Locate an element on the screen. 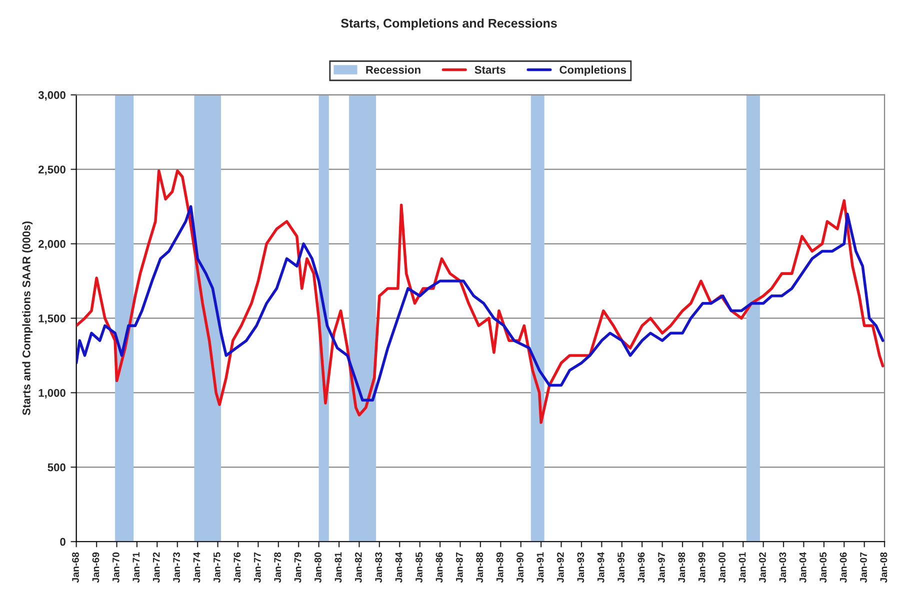 The height and width of the screenshot is (612, 898). x-tick-label: Jan-69 is located at coordinates (96, 567).